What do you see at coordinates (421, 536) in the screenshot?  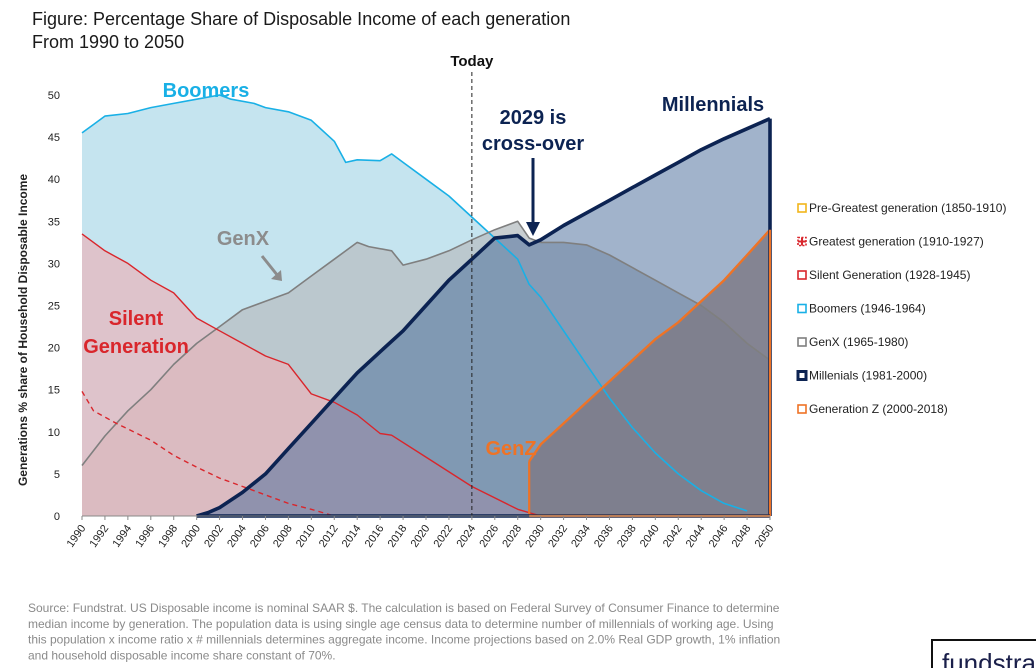 I see `x-tick-label: 2020` at bounding box center [421, 536].